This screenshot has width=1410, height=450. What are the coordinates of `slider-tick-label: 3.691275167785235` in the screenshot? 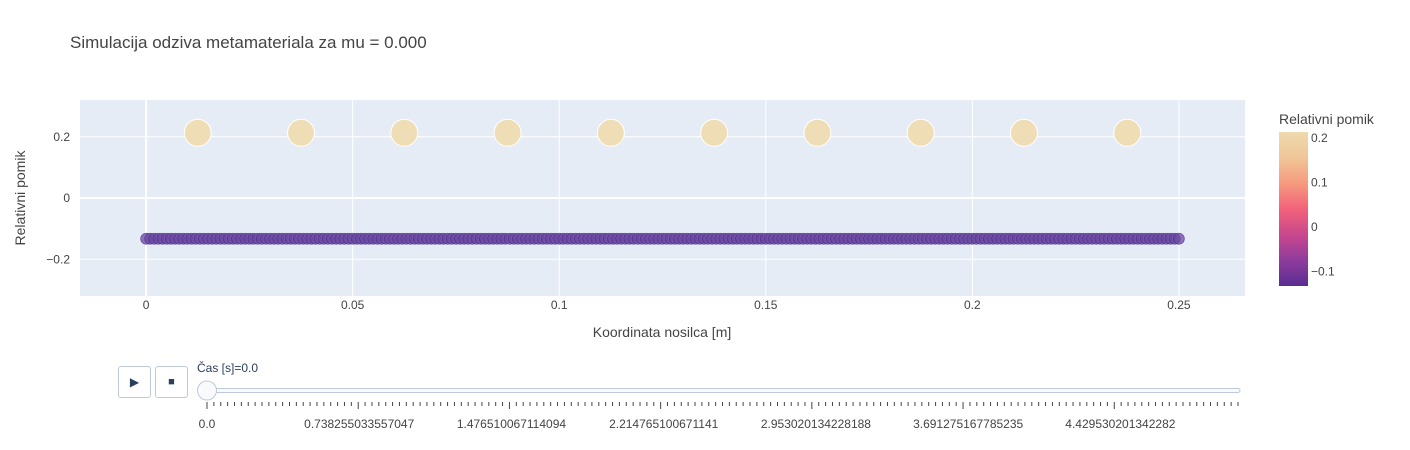 It's located at (968, 424).